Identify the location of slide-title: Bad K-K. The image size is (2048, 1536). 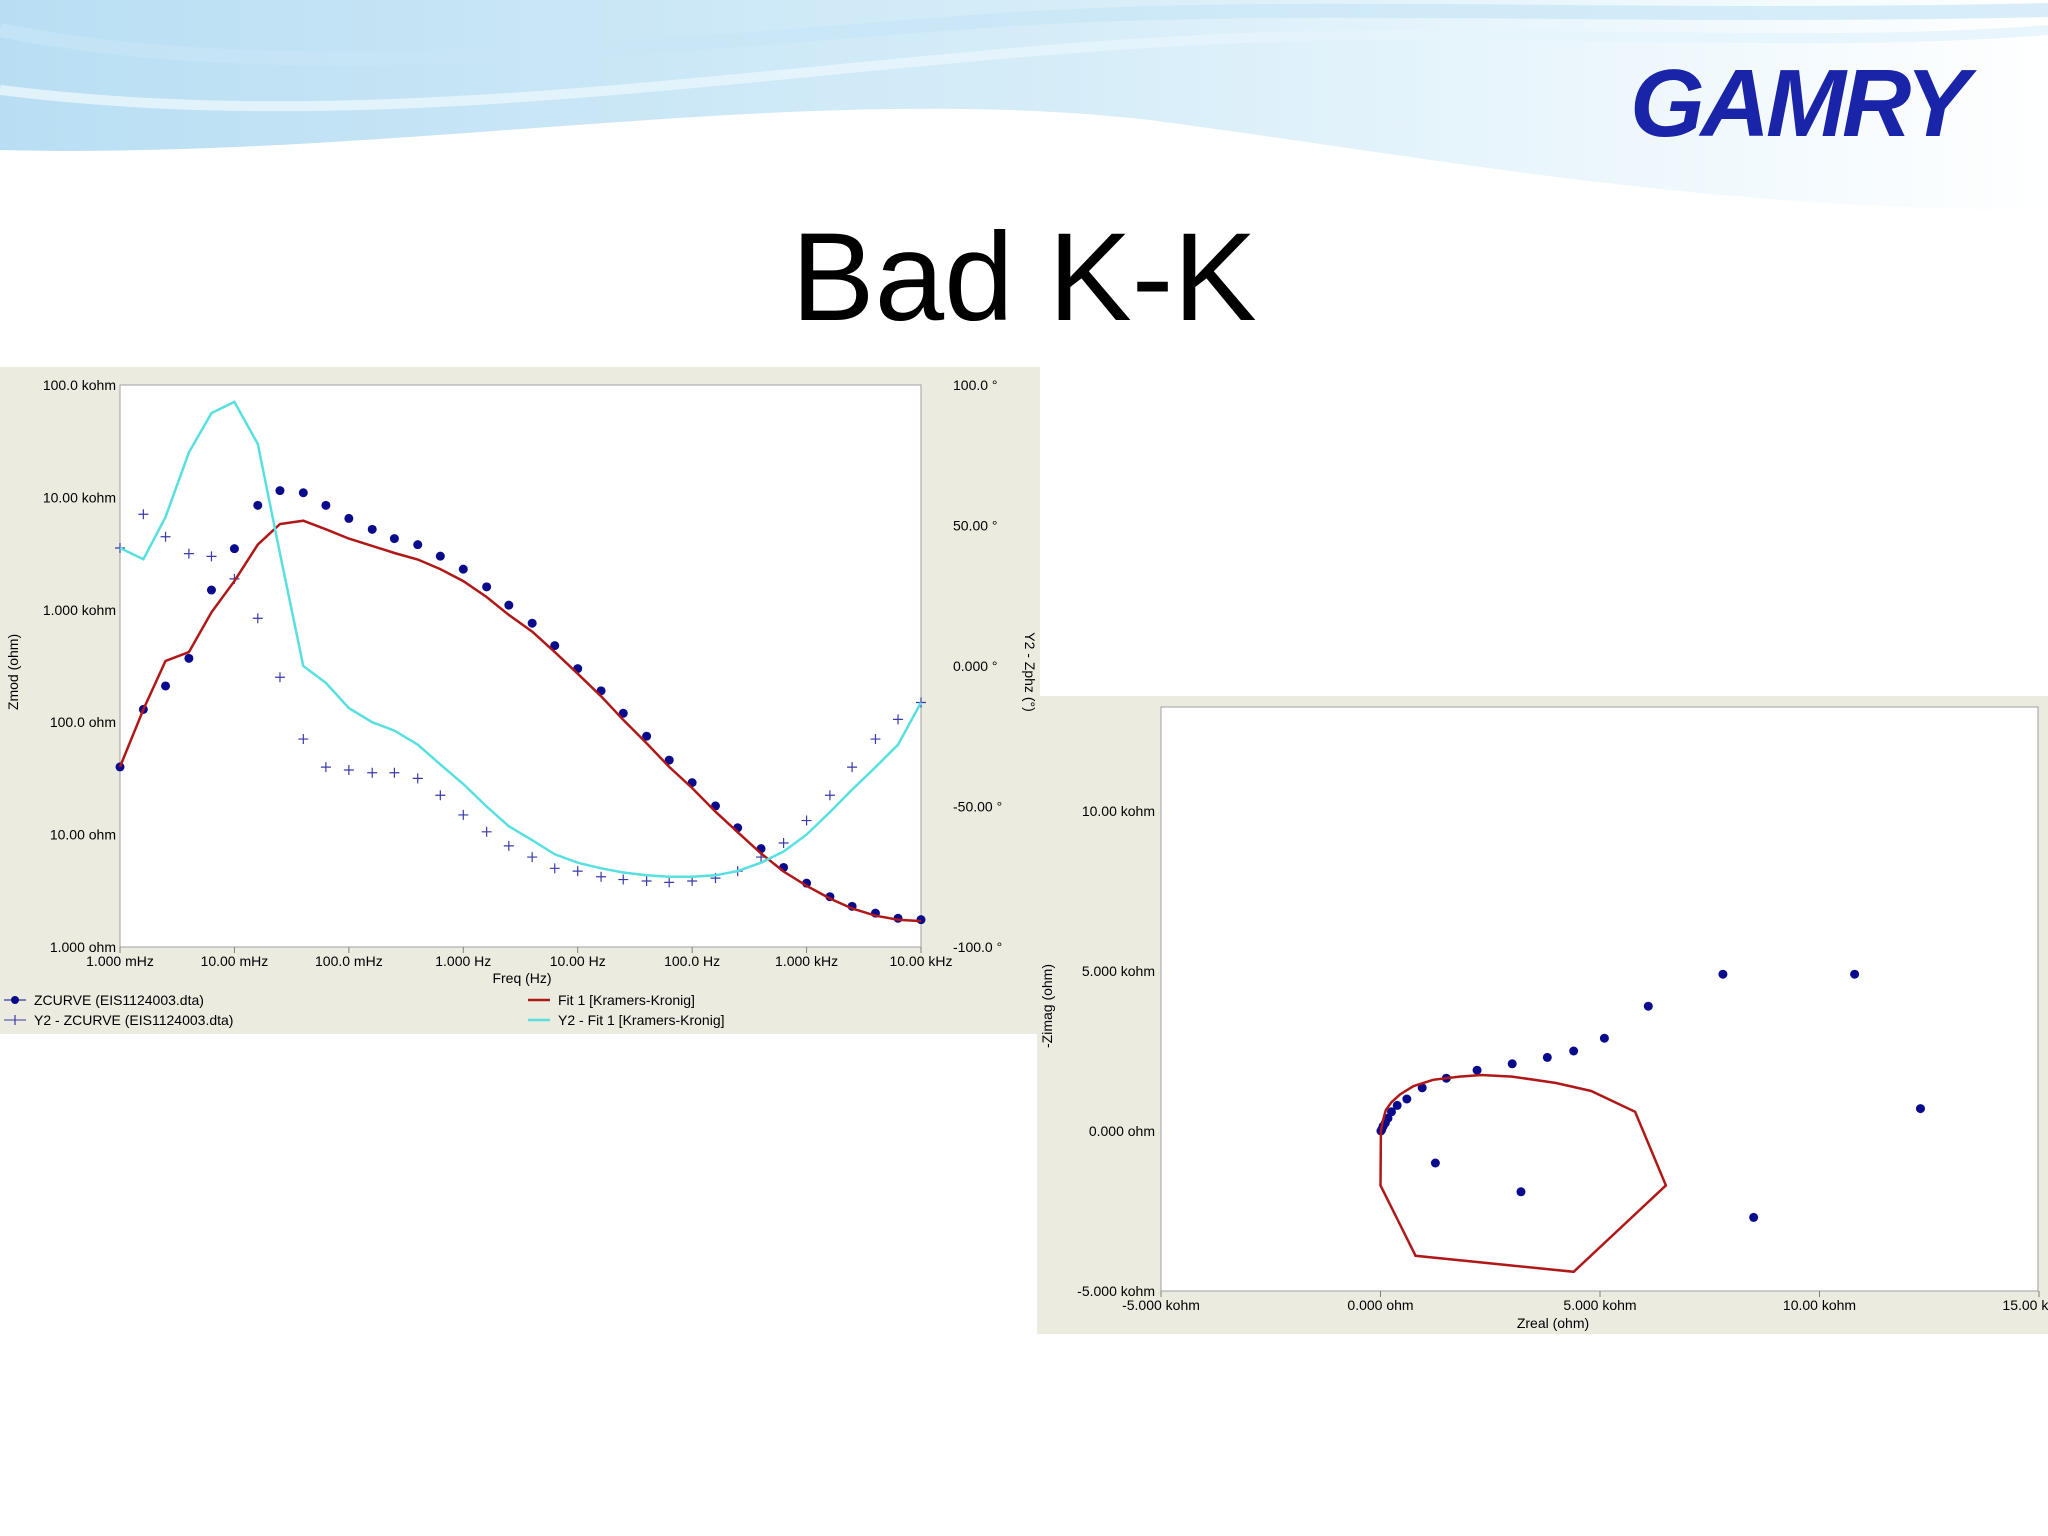
(1024, 277).